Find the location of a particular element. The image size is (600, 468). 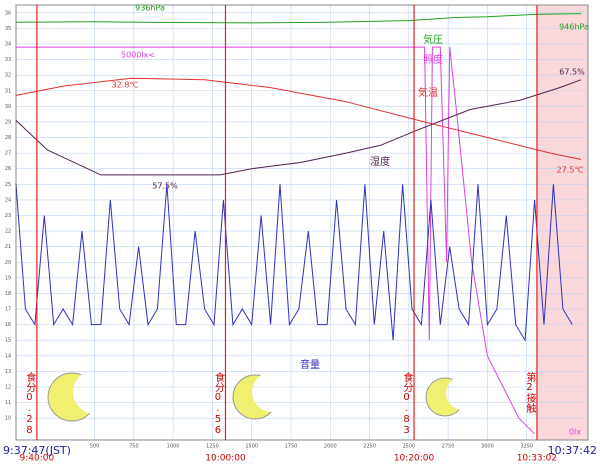

series-line is located at coordinates (298, 18).